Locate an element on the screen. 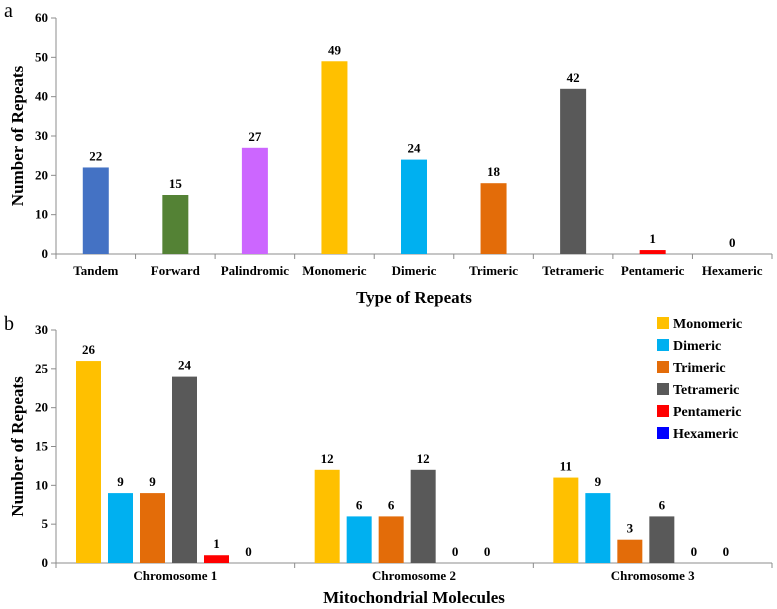  y-tick-label: 60 is located at coordinates (41, 17).